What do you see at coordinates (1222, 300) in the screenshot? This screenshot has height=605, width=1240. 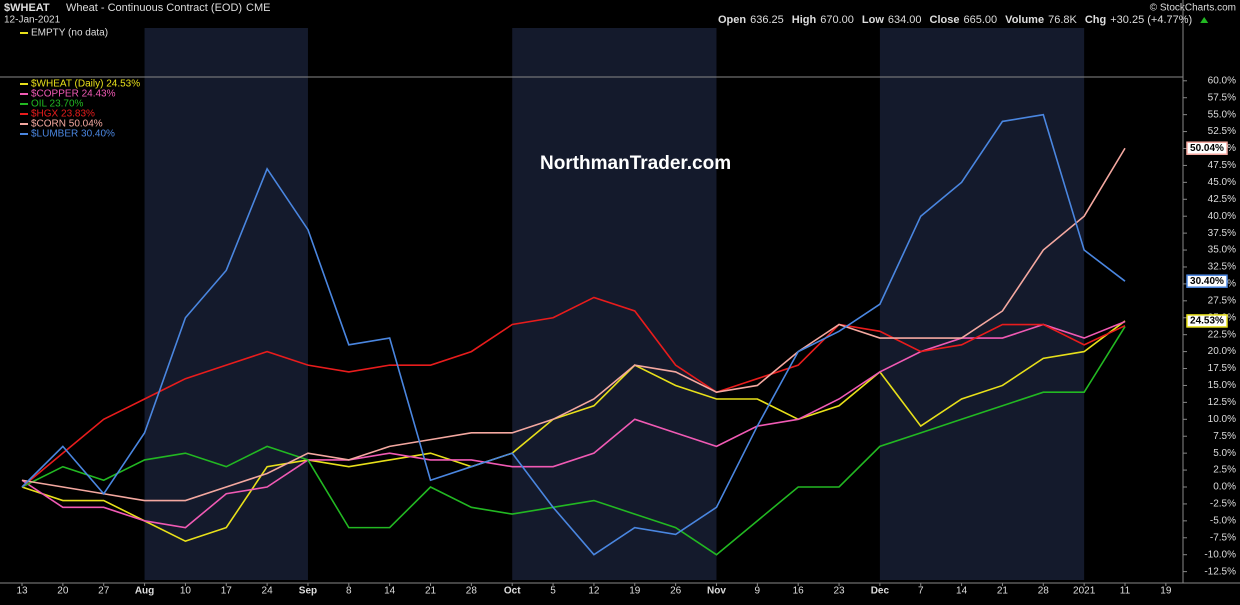 I see `y-tick-label: 27.5%` at bounding box center [1222, 300].